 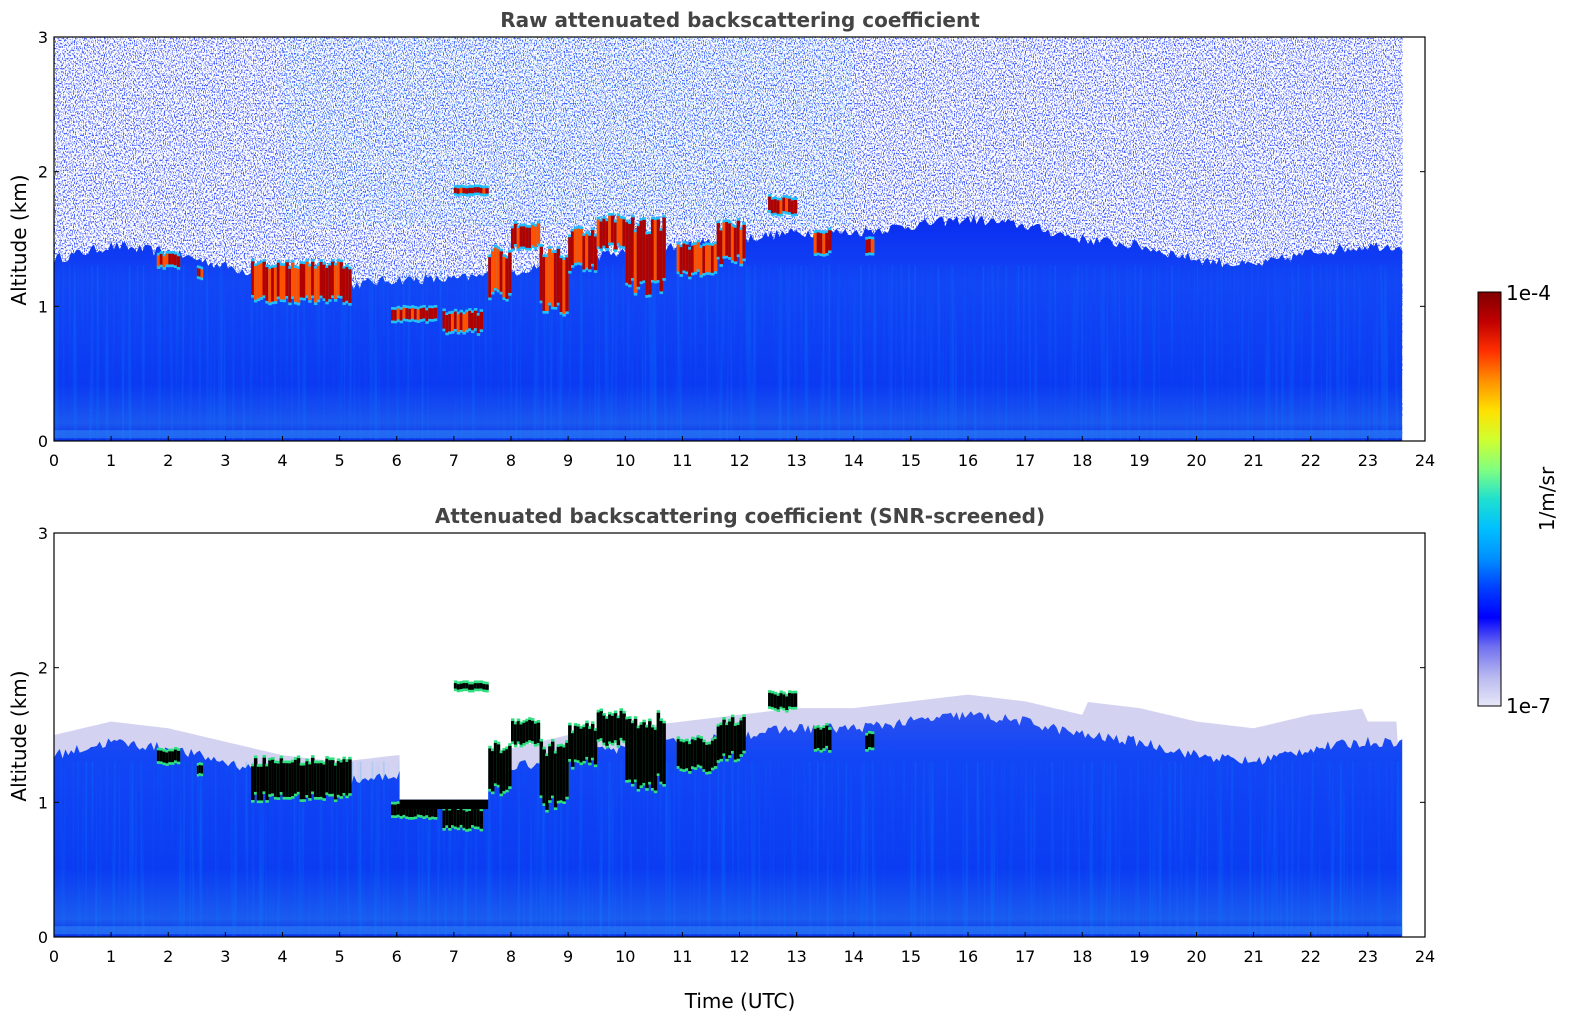 I want to click on x-tick-label: 7, so click(x=454, y=460).